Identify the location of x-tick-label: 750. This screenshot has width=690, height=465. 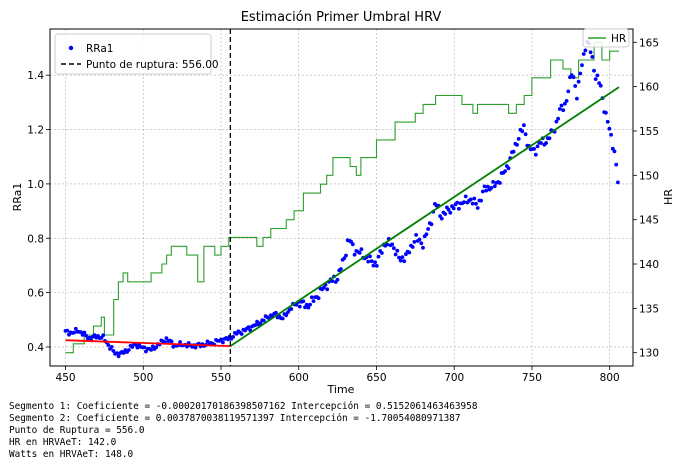
(532, 378).